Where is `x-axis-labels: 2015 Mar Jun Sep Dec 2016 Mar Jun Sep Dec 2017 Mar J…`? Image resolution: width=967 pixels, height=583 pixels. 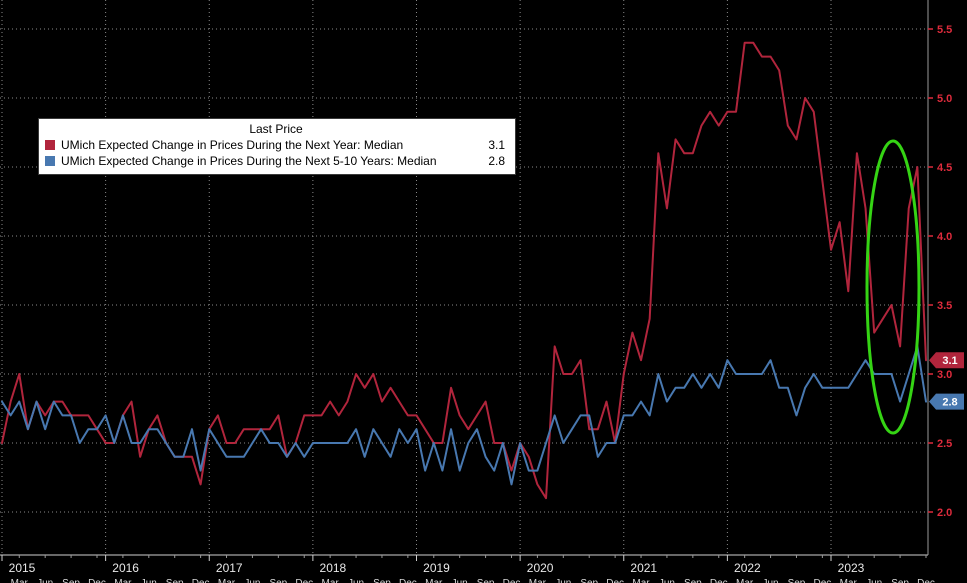
x-axis-labels: 2015 Mar Jun Sep Dec 2016 Mar Jun Sep Dec 2017 Mar J… is located at coordinates (468, 569).